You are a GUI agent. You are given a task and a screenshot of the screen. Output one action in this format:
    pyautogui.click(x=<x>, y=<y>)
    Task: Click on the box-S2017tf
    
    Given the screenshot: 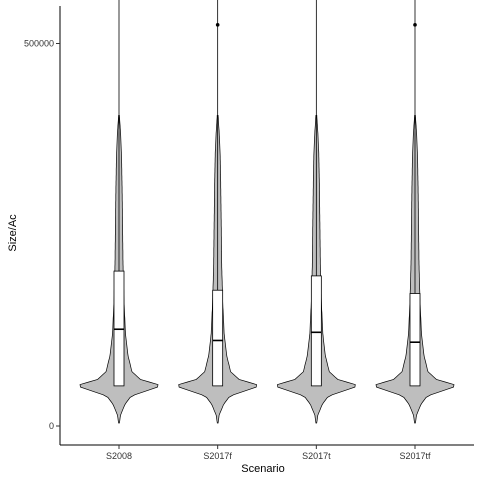 What is the action you would take?
    pyautogui.click(x=415, y=340)
    